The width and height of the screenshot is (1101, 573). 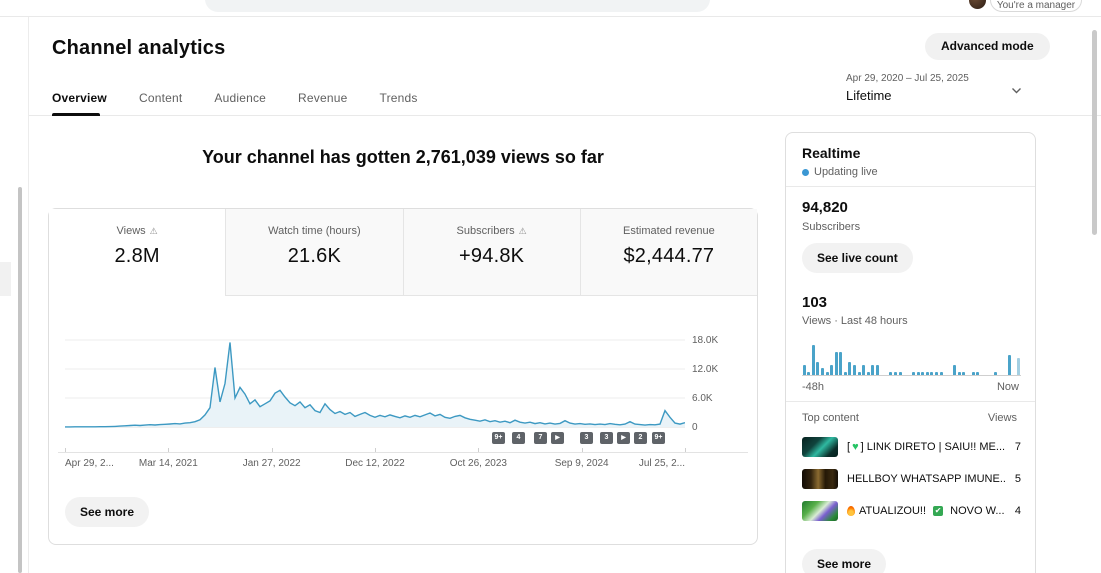 I want to click on top-content-views-header: Views, so click(x=1002, y=418).